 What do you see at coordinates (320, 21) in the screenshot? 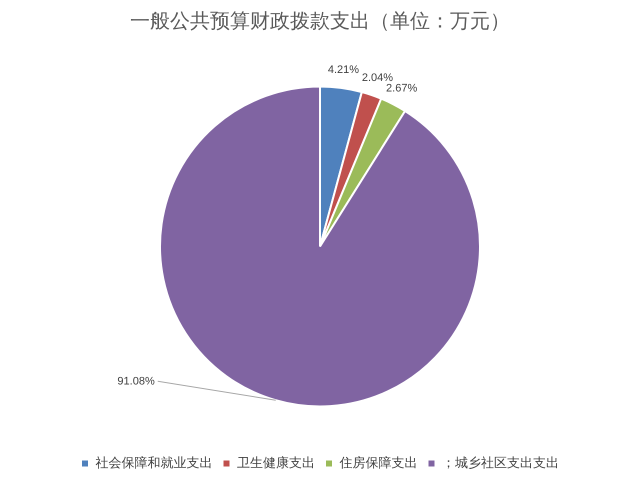
I see `chart-title: 一般公共预算财政拨款支出（单位：万元）` at bounding box center [320, 21].